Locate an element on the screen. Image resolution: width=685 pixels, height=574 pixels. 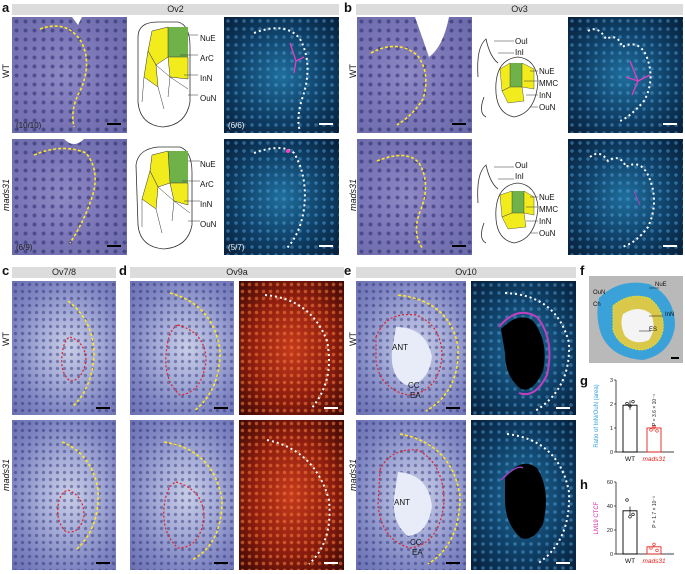
b-mut-fluorescence-image is located at coordinates (625, 197).